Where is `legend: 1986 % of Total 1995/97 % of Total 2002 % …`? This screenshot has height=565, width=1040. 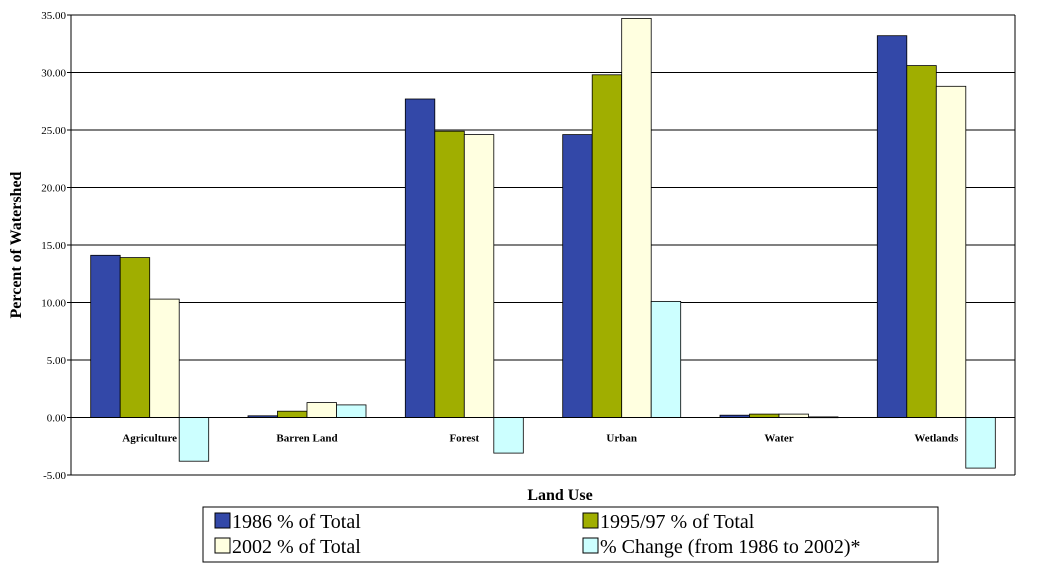
legend: 1986 % of Total 1995/97 % of Total 2002 % … is located at coordinates (570, 534).